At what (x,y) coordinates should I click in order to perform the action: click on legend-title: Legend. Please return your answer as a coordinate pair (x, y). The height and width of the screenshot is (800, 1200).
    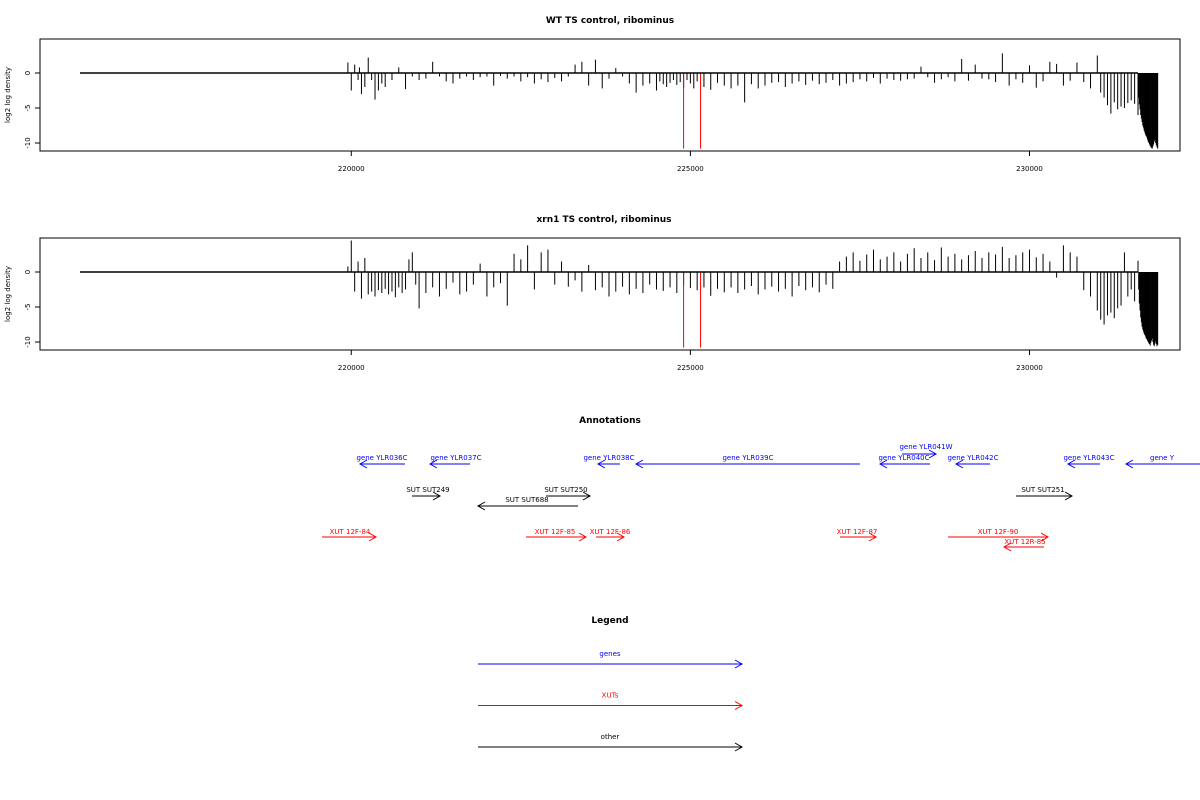
    Looking at the image, I should click on (609, 621).